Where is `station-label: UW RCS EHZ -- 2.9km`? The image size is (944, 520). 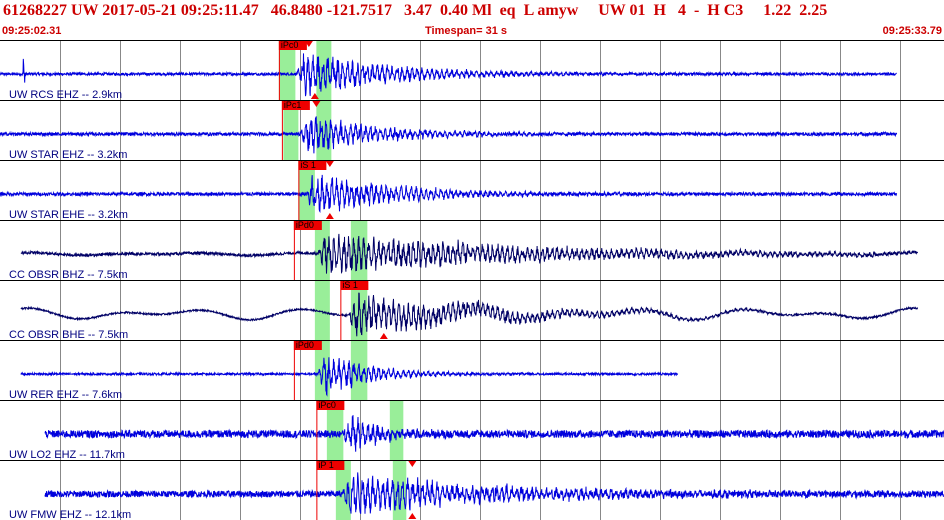
station-label: UW RCS EHZ -- 2.9km is located at coordinates (65, 95).